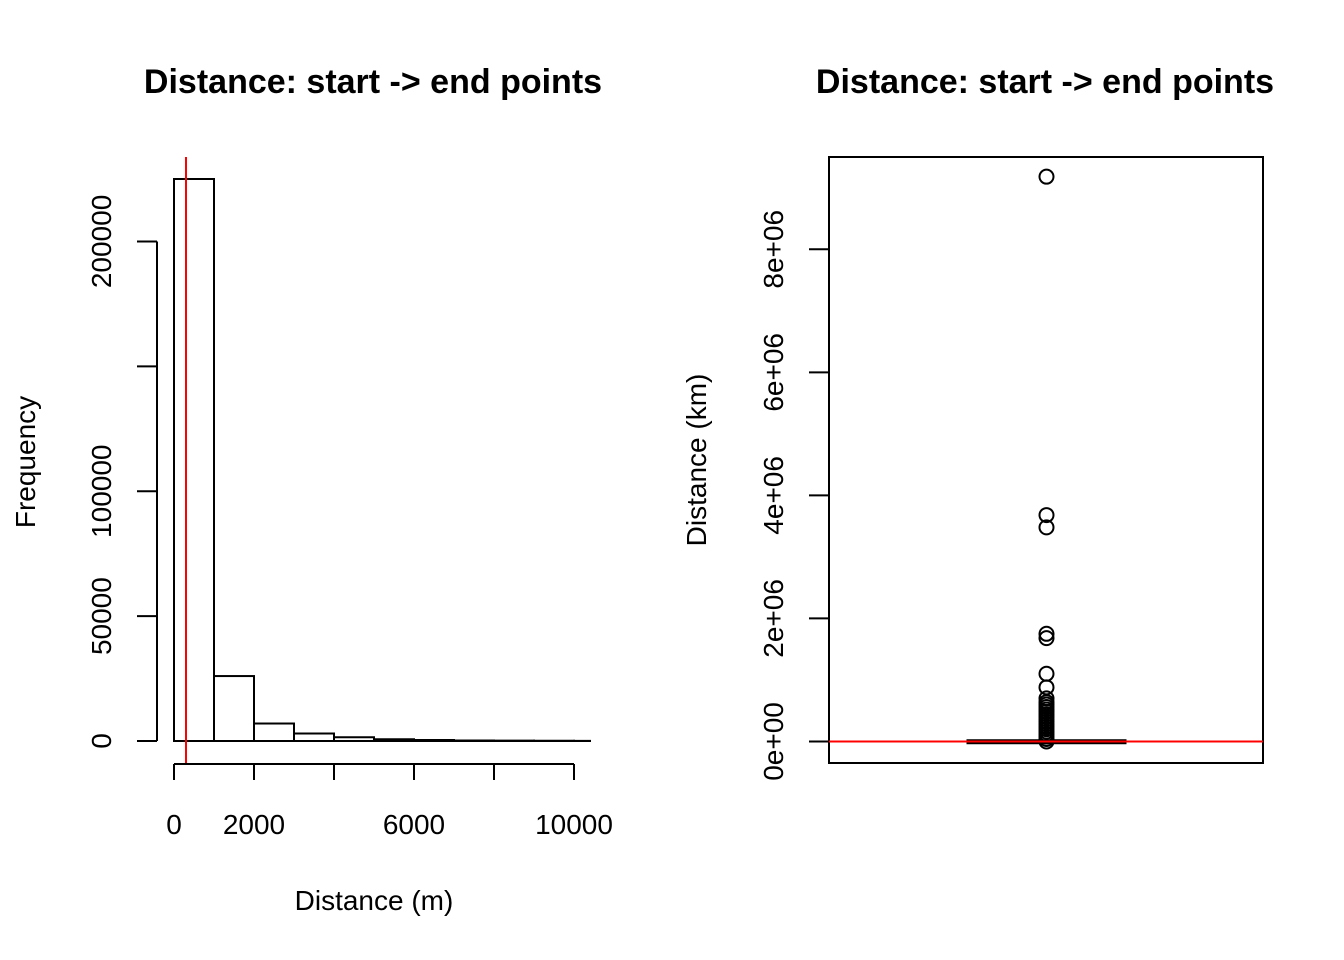 The width and height of the screenshot is (1344, 960). Describe the element at coordinates (373, 82) in the screenshot. I see `histogram-title: Distance: start -> end points` at that location.